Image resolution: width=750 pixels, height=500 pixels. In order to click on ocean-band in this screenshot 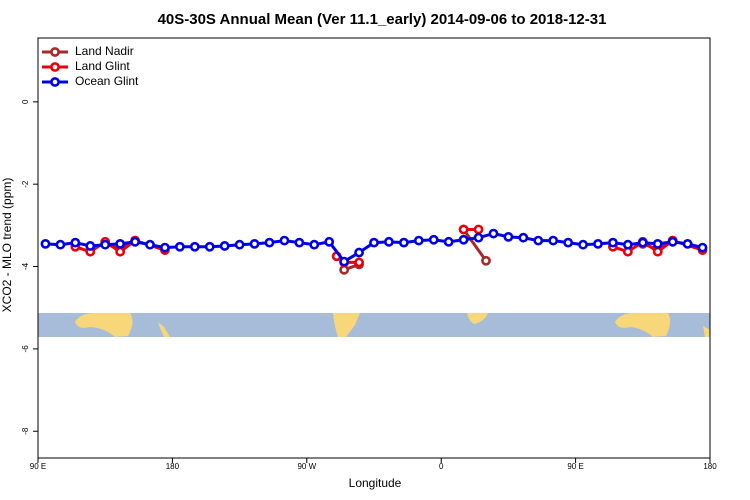, I will do `click(374, 325)`.